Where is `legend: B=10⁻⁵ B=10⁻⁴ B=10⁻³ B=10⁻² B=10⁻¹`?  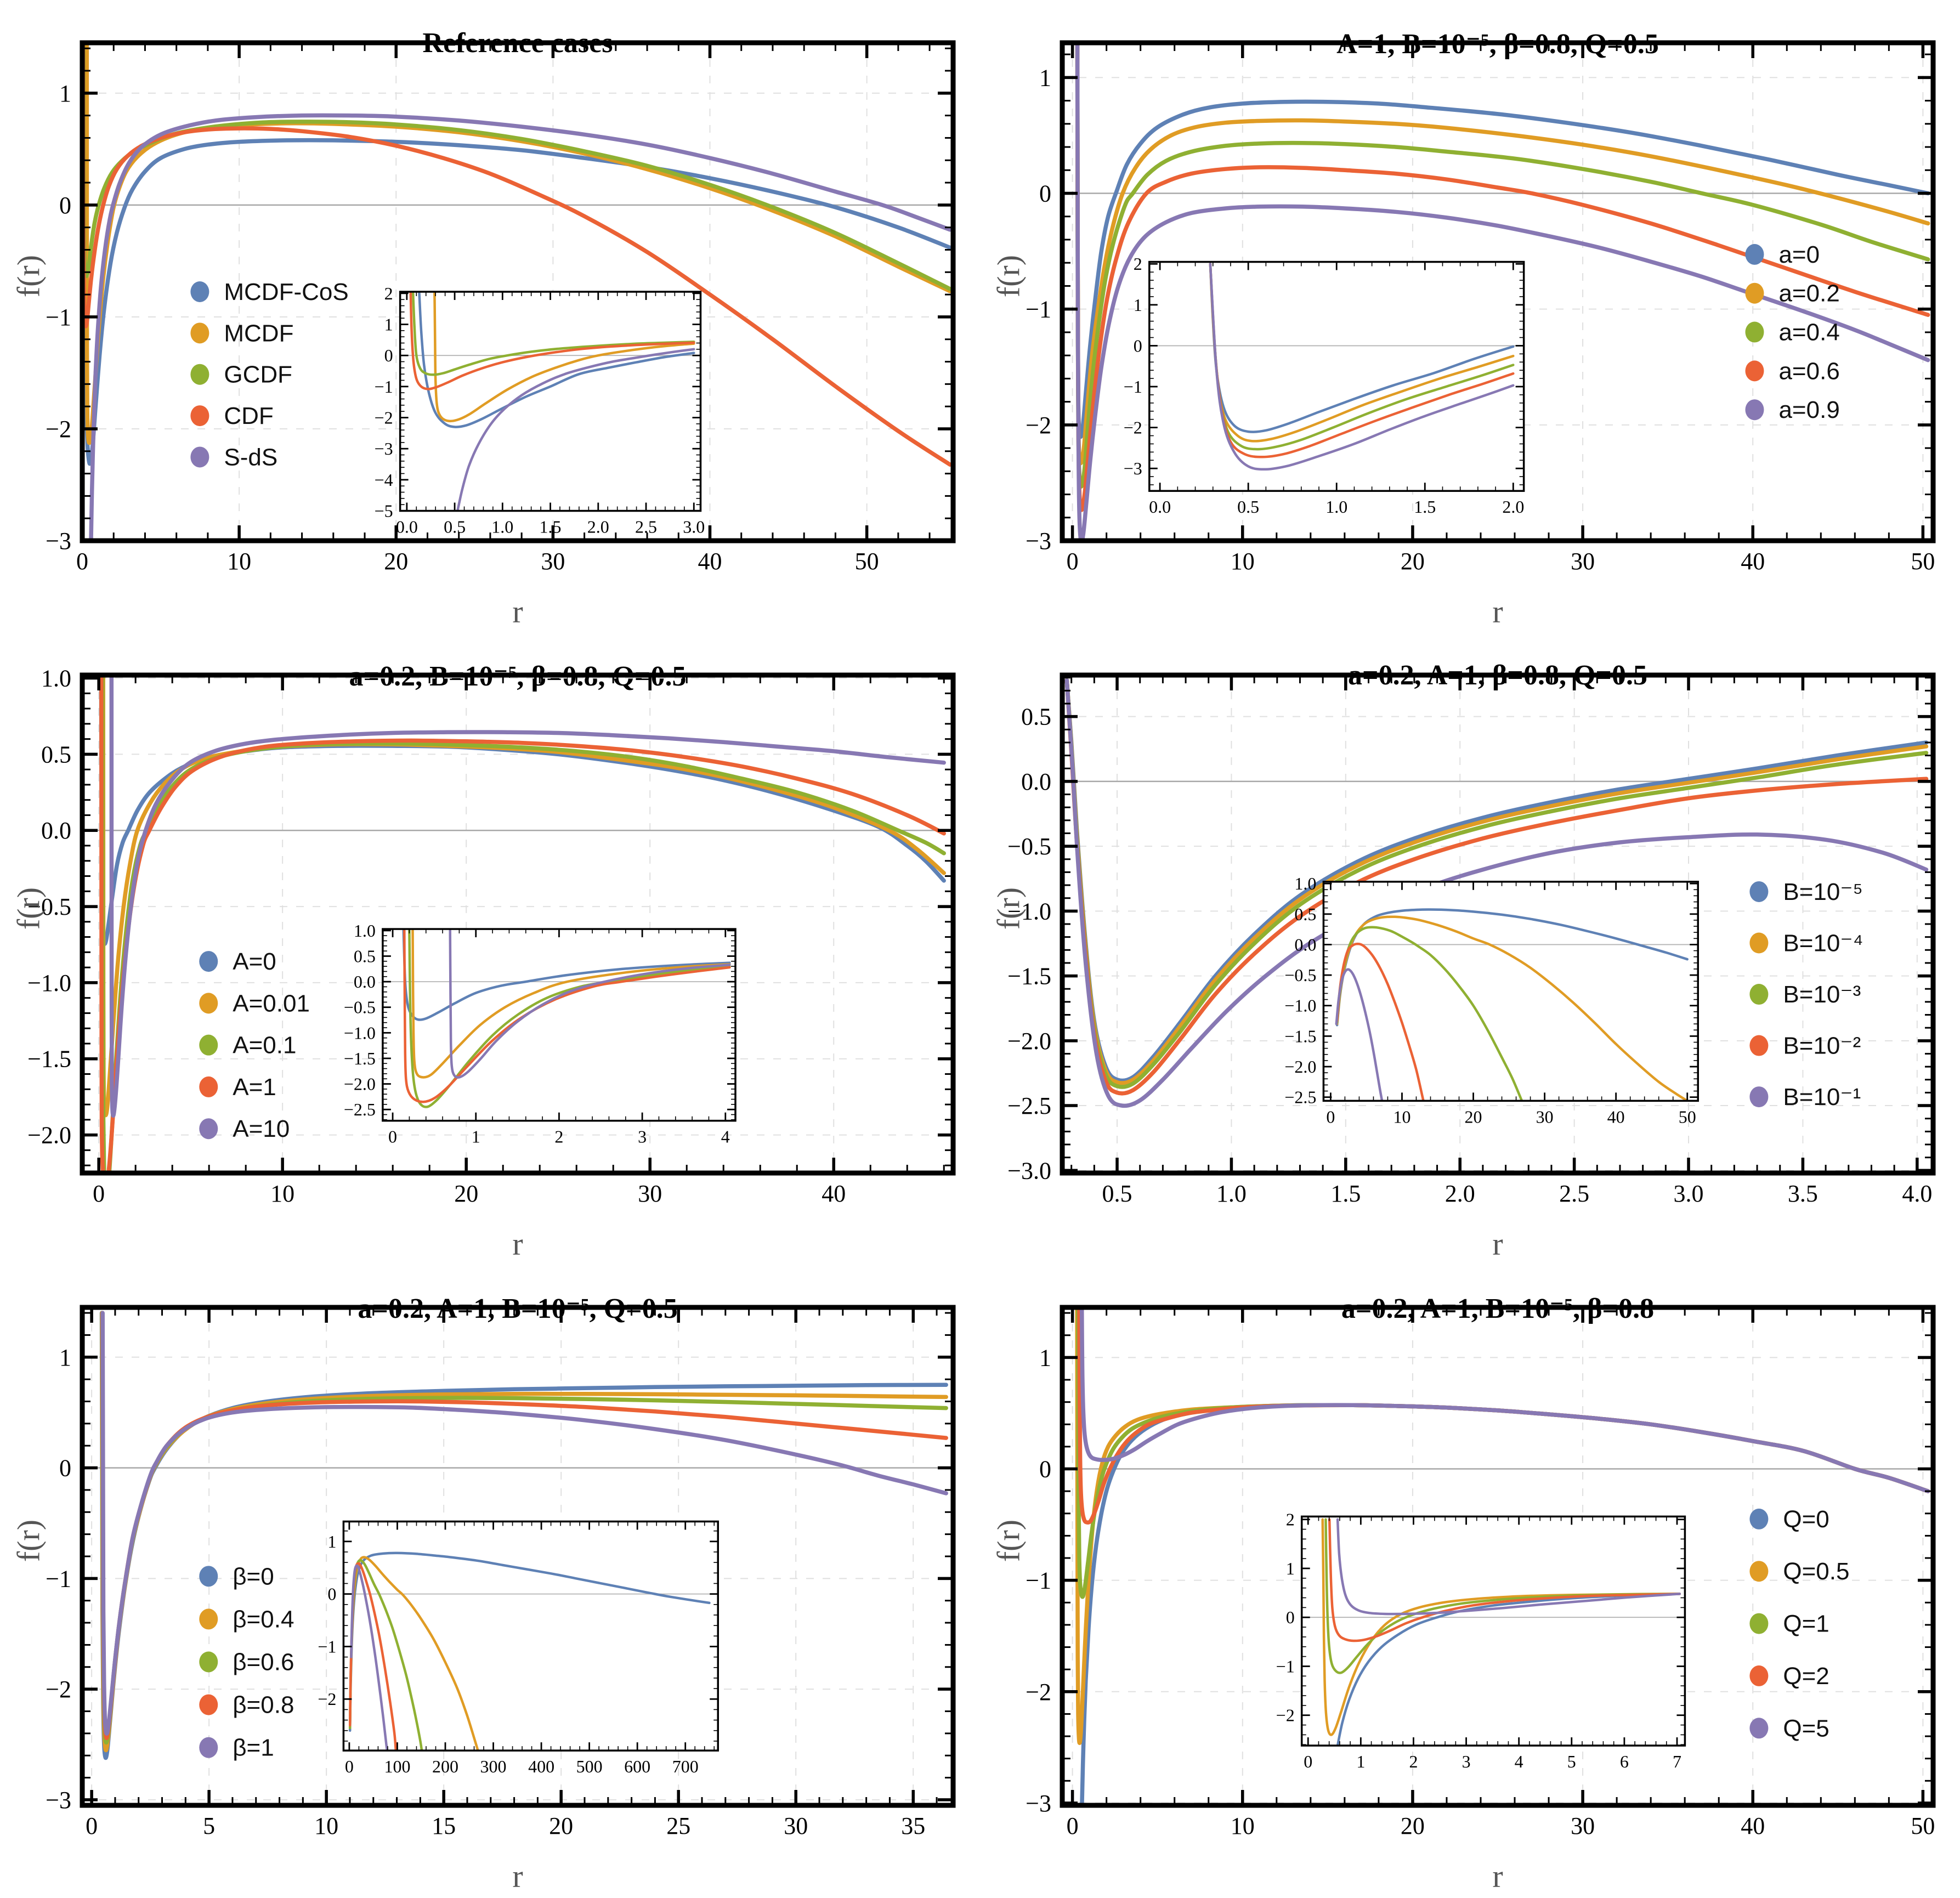 legend: B=10⁻⁵ B=10⁻⁴ B=10⁻³ B=10⁻² B=10⁻¹ is located at coordinates (1806, 995).